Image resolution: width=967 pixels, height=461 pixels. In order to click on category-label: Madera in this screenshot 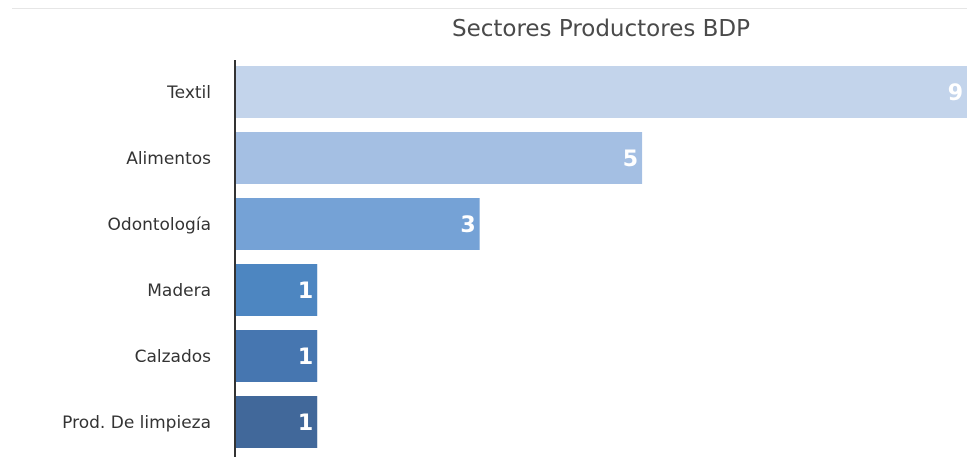, I will do `click(179, 291)`.